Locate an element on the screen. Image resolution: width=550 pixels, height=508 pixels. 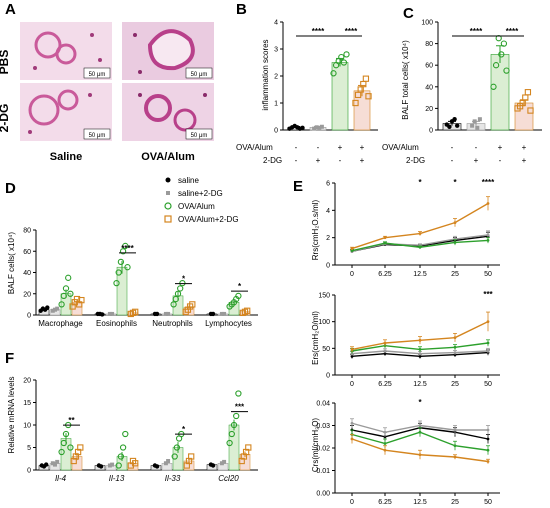
y-tick-label-F: 0 is located at coordinates (29, 471).